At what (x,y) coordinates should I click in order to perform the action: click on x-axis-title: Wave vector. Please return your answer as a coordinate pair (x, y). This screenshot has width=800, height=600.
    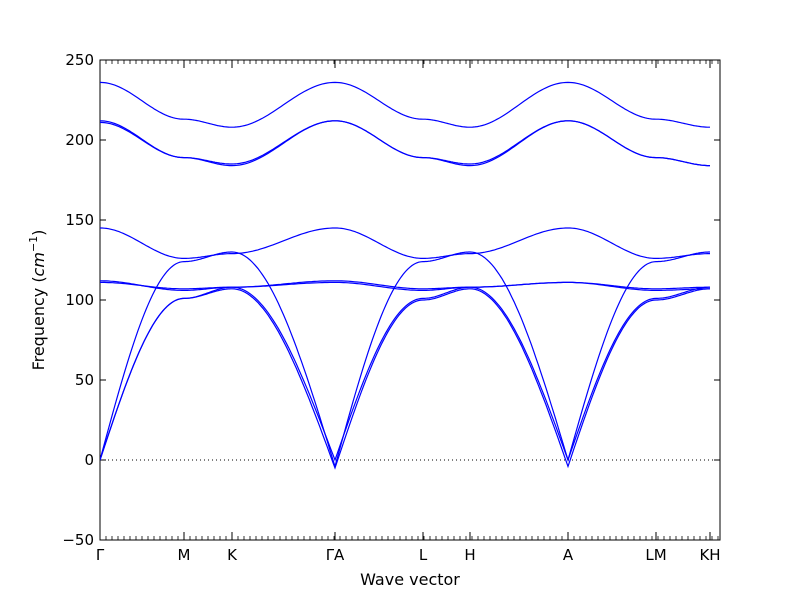
    Looking at the image, I should click on (410, 579).